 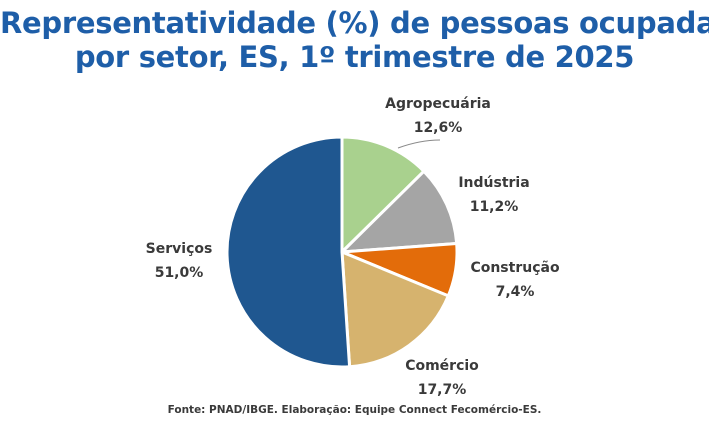 I want to click on slice-name-construcao: Construção, so click(x=515, y=268).